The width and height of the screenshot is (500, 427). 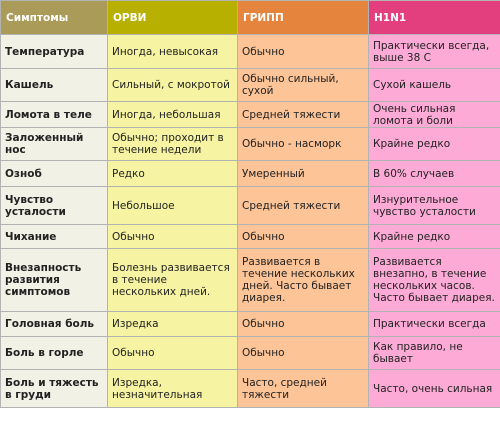 What do you see at coordinates (54, 144) in the screenshot?
I see `cell-symptom: Заложенный нос` at bounding box center [54, 144].